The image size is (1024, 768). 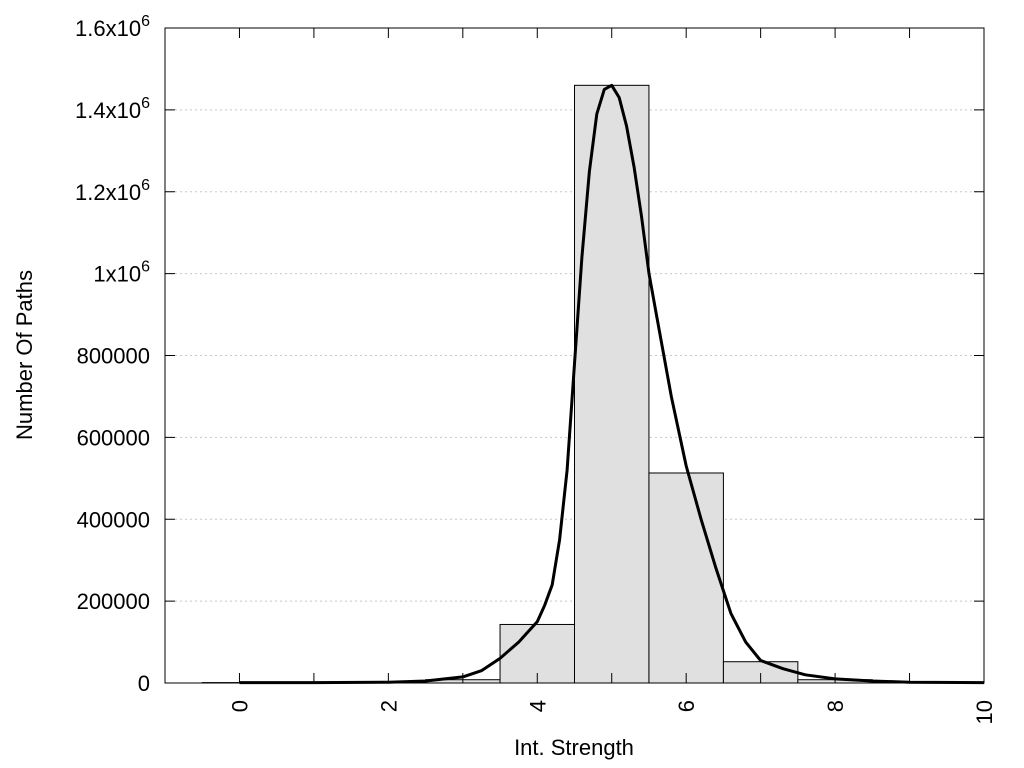 I want to click on y-axis-title: Number Of Paths, so click(x=24, y=355).